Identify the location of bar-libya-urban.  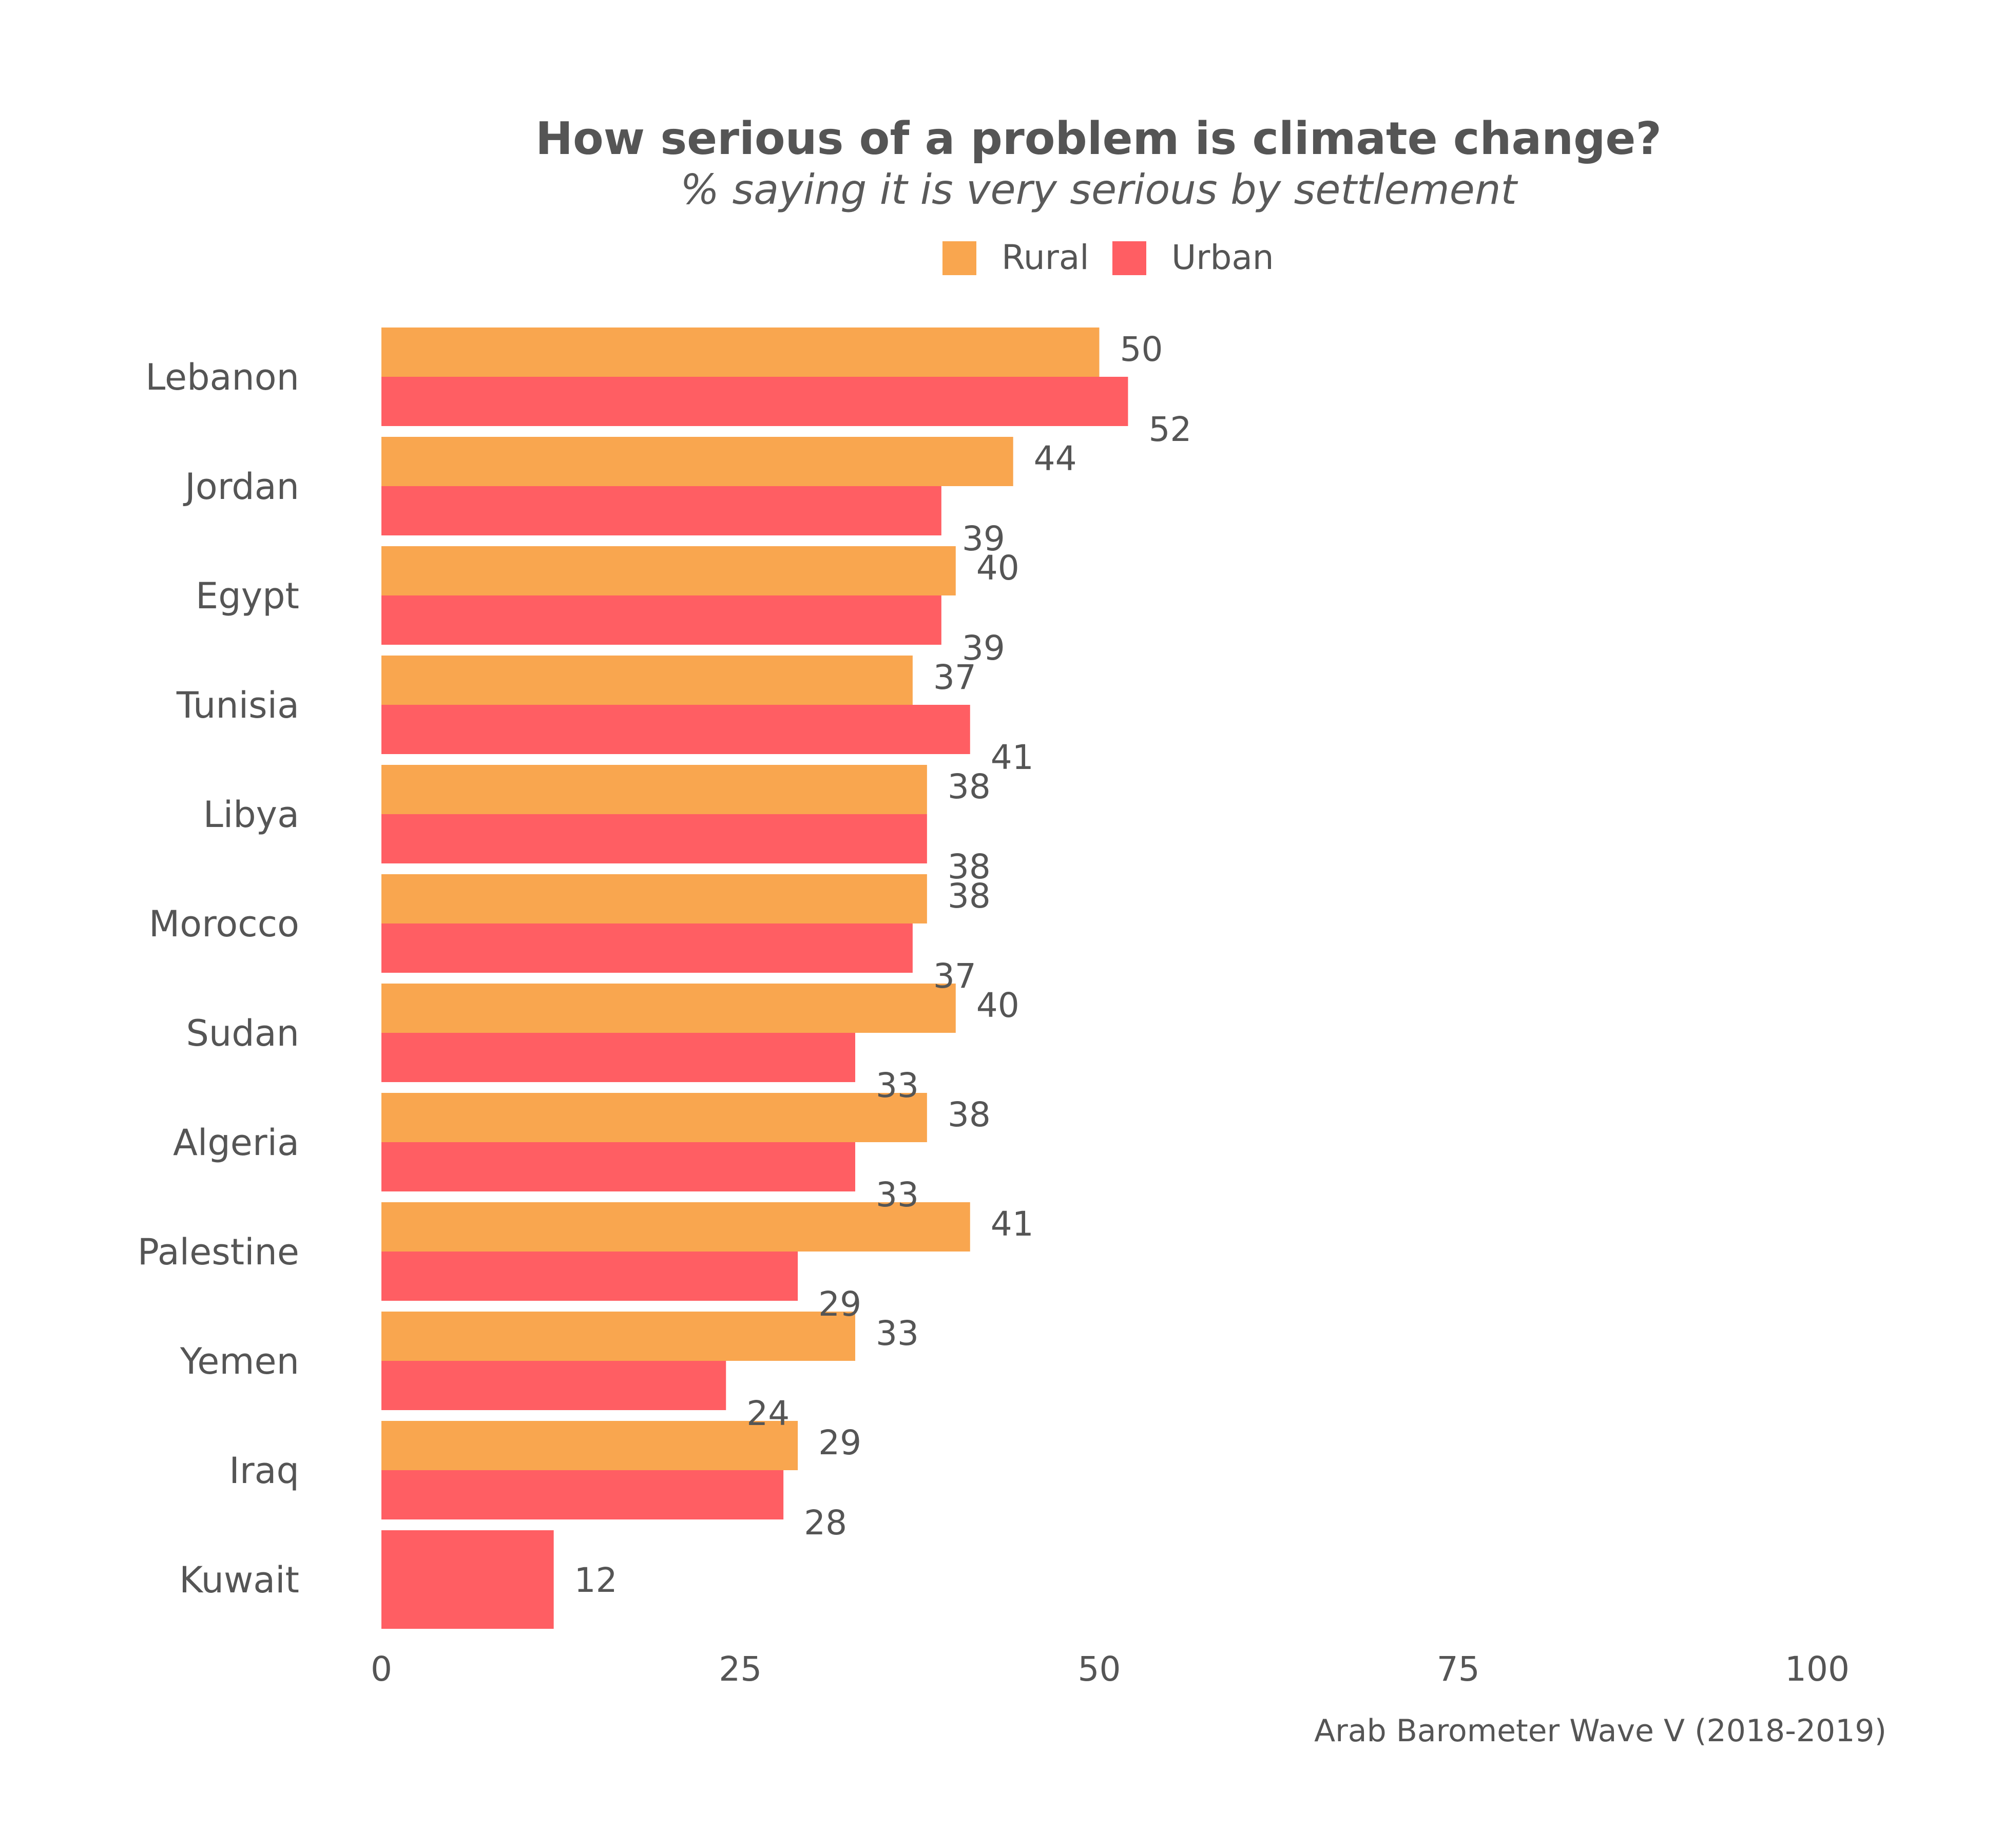
(654, 838).